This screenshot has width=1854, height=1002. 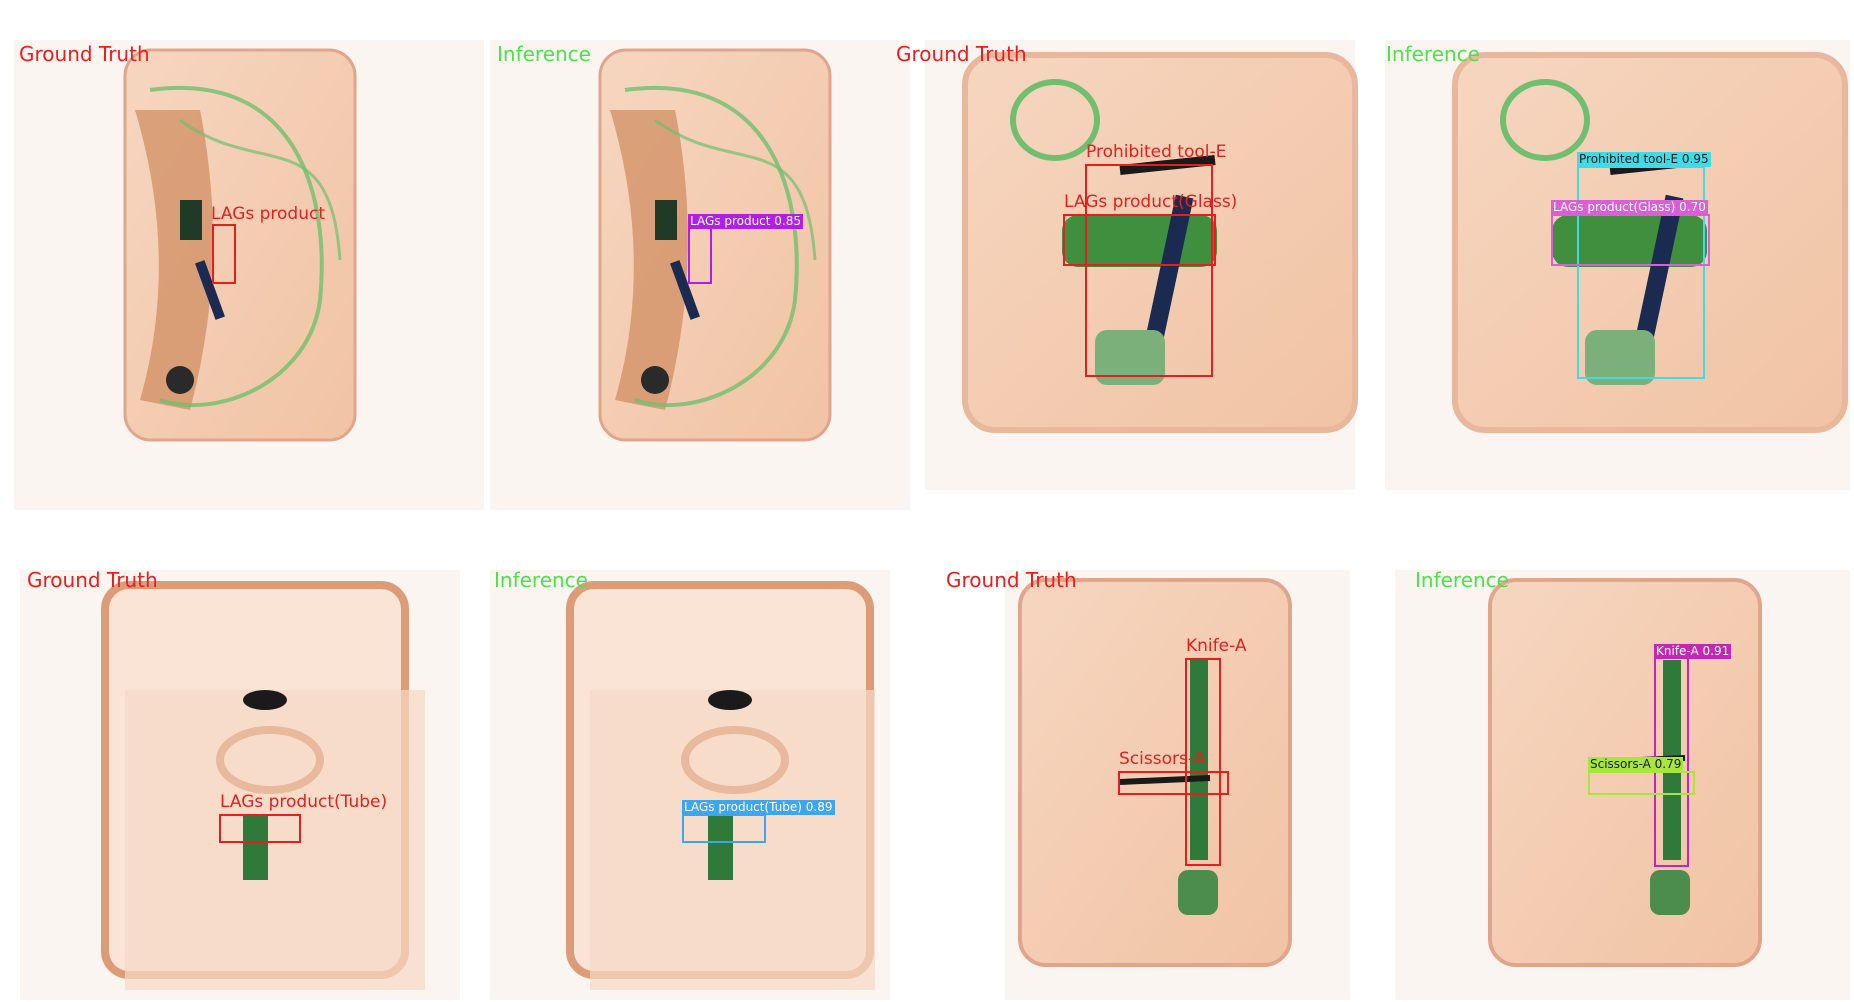 What do you see at coordinates (1630, 240) in the screenshot?
I see `inference-box-lags-product-glass` at bounding box center [1630, 240].